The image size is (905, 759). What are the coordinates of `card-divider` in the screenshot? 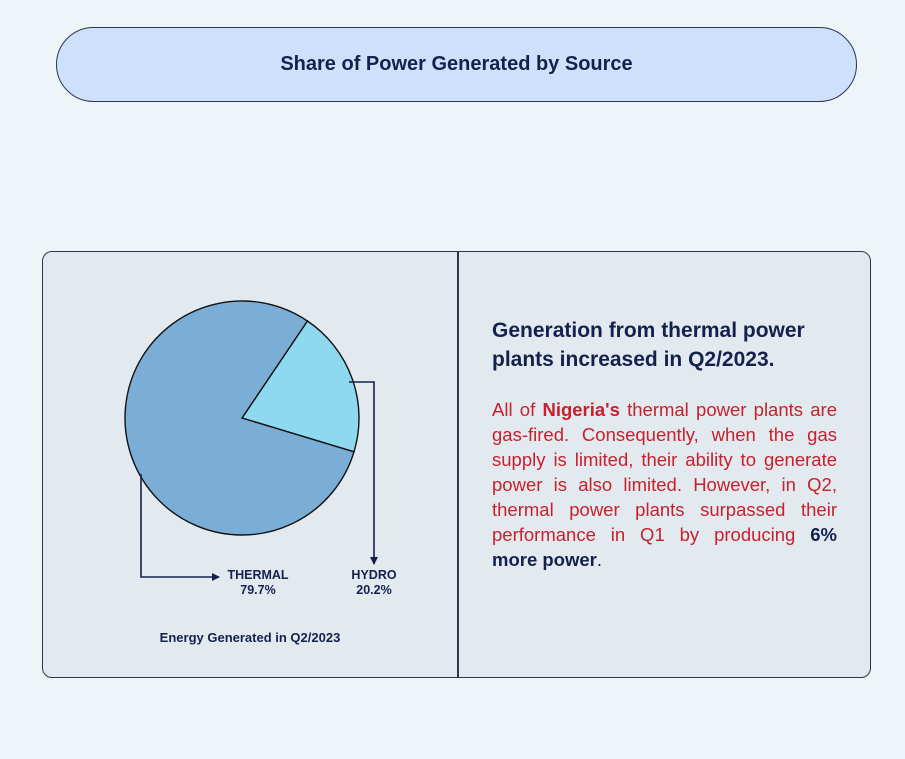 It's located at (458, 464).